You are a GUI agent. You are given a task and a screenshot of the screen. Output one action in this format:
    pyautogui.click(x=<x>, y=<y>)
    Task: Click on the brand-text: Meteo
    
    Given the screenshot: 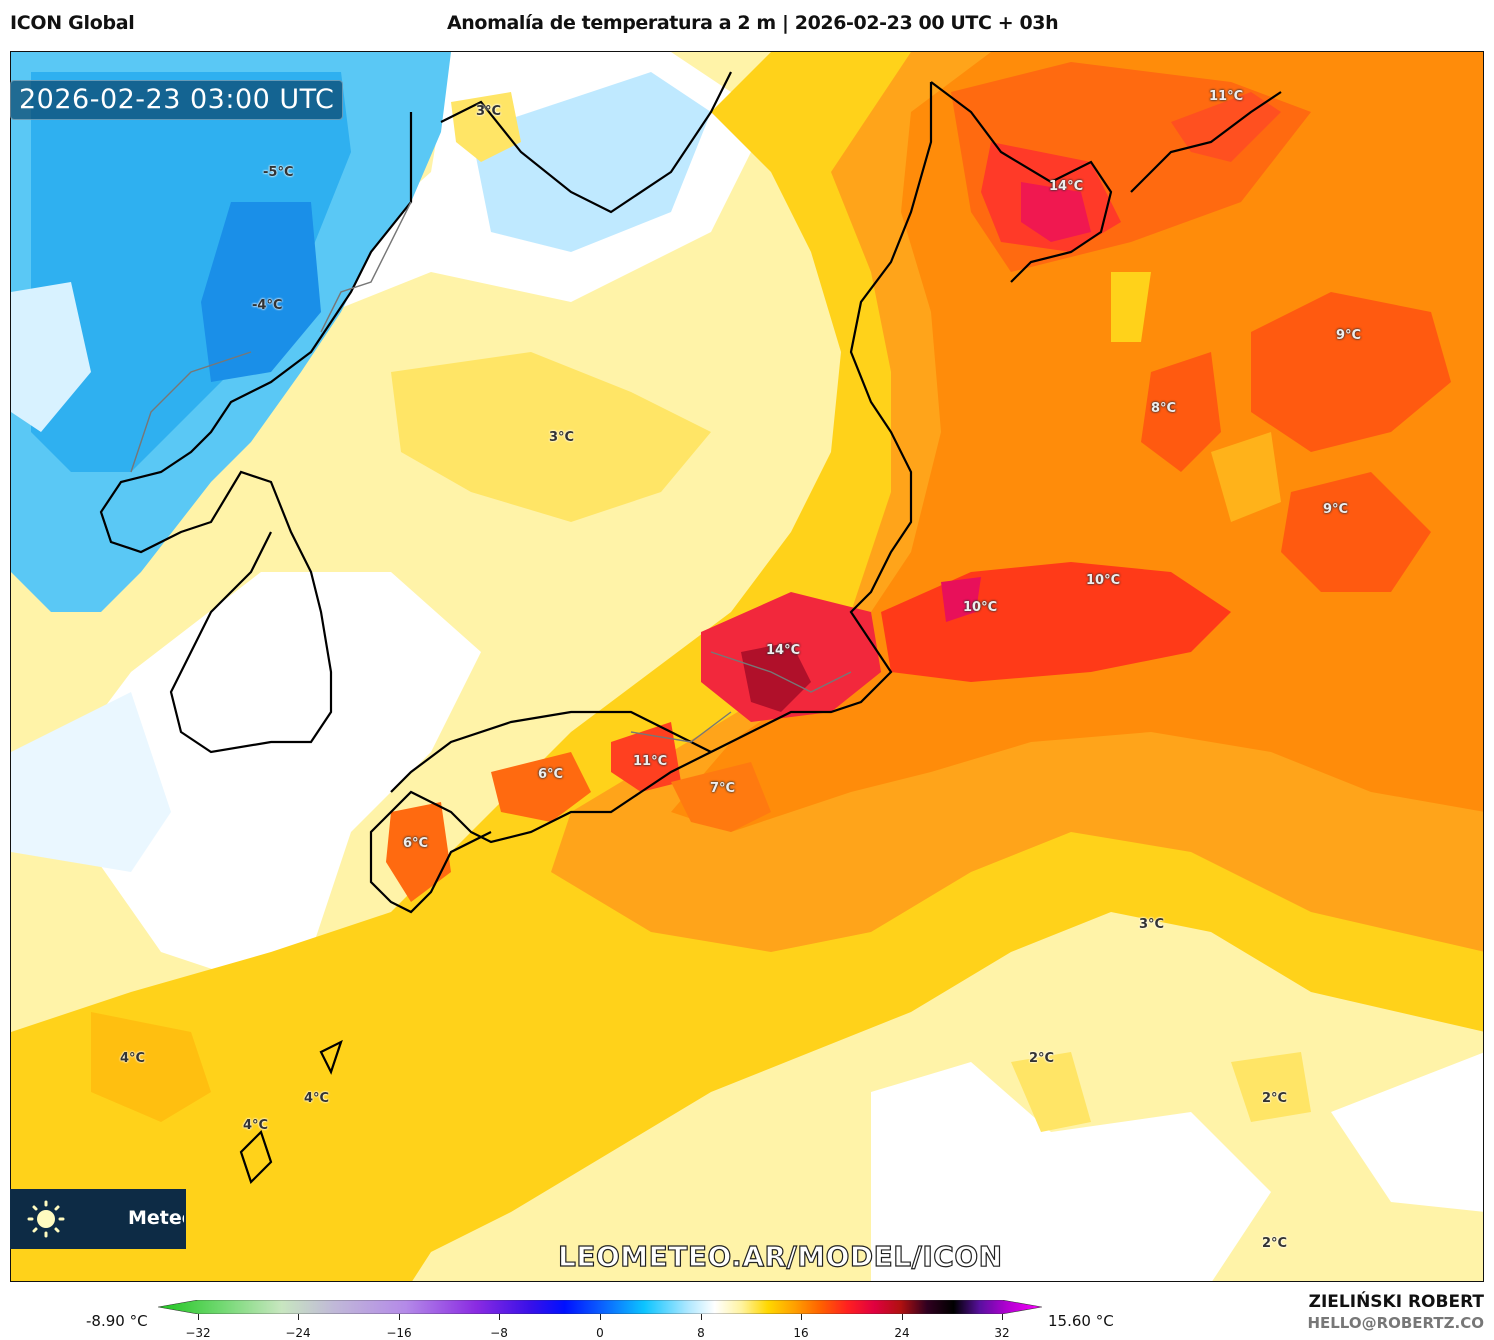 What is the action you would take?
    pyautogui.click(x=156, y=1218)
    